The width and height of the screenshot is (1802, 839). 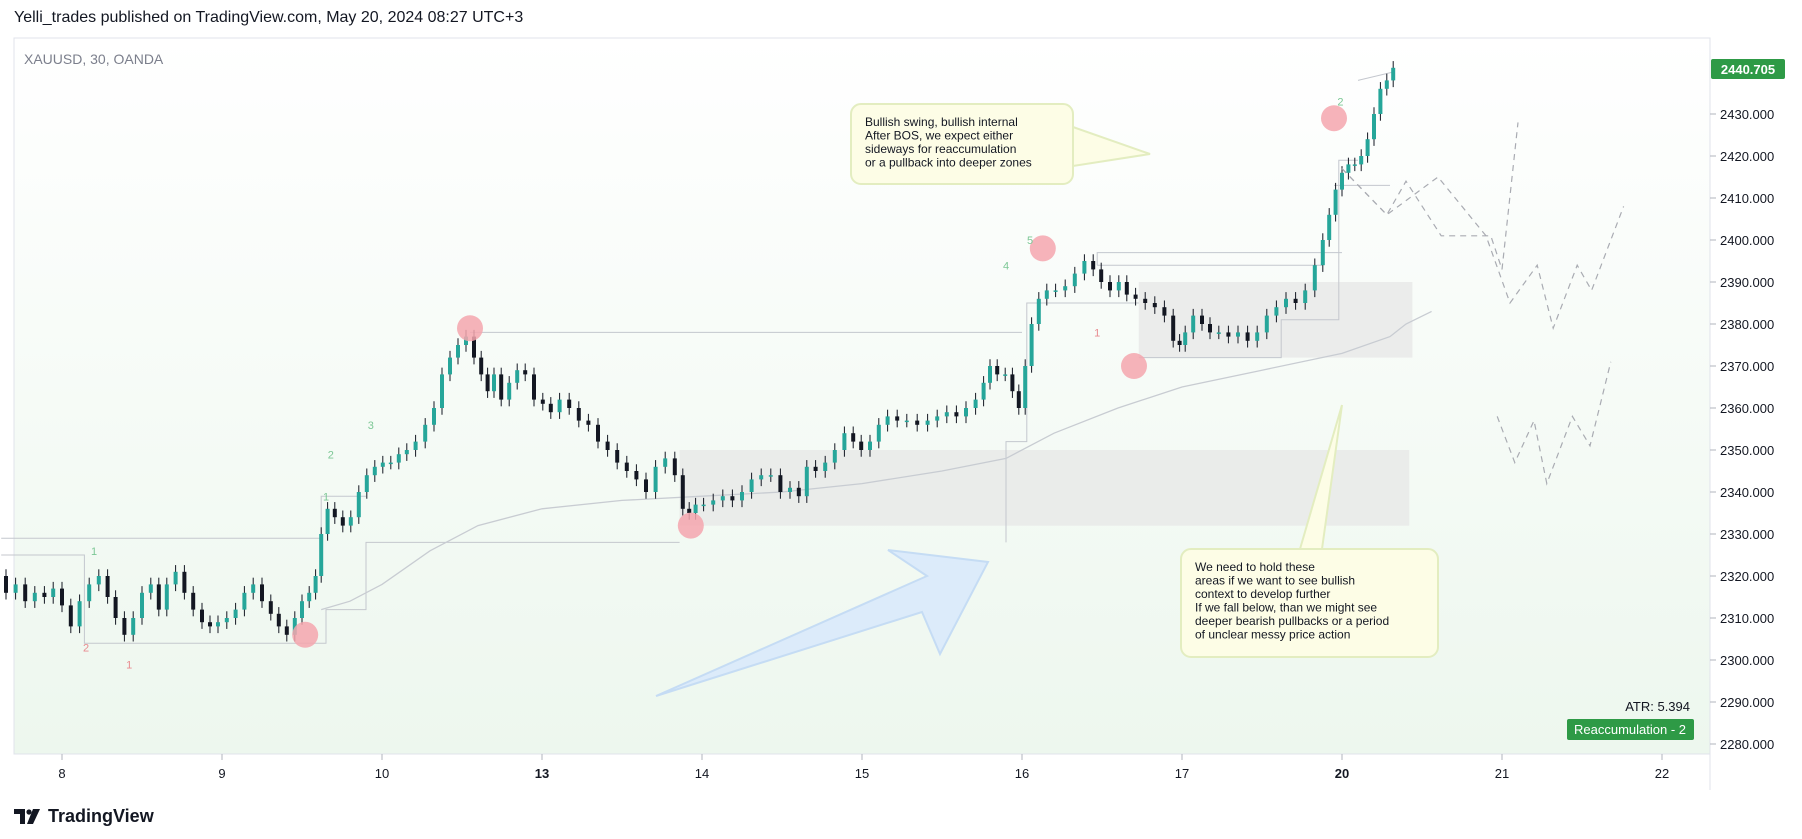 I want to click on y-tick-label: 2330.000, so click(x=1747, y=534).